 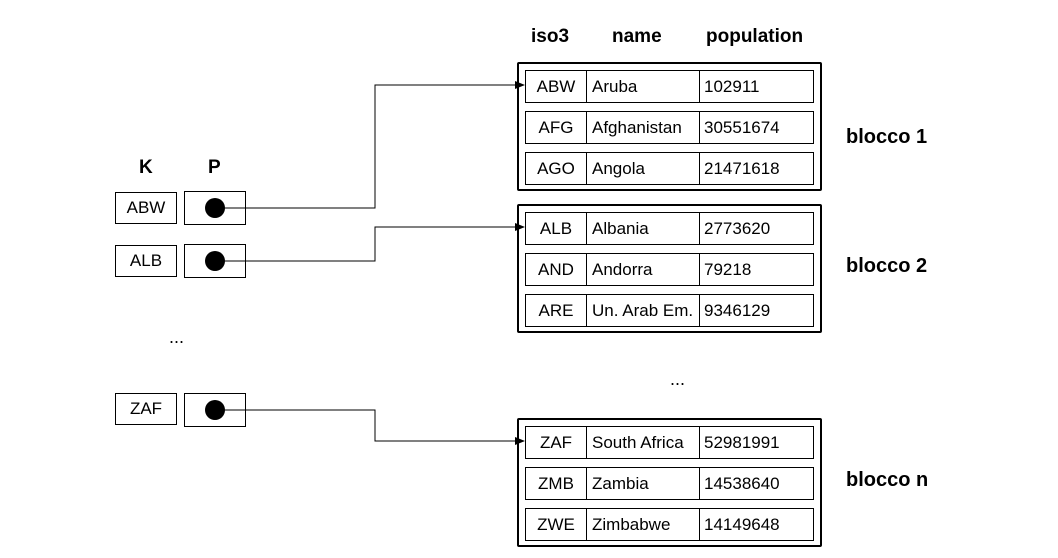 What do you see at coordinates (643, 168) in the screenshot?
I see `record-name: Angola` at bounding box center [643, 168].